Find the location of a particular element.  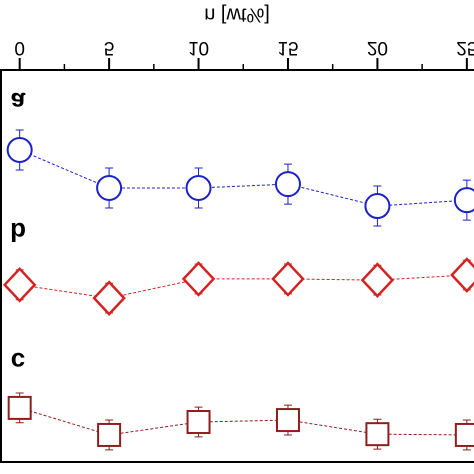

panel-label: b is located at coordinates (18, 232).